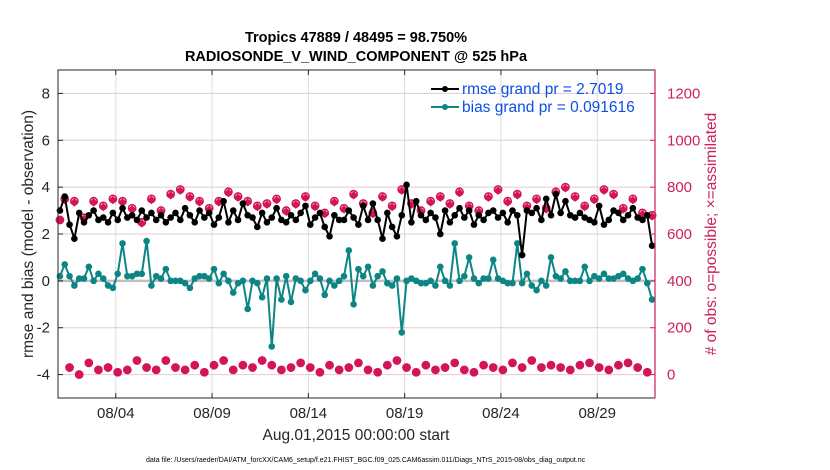 The height and width of the screenshot is (470, 830). I want to click on y-tick-label: 2, so click(46, 234).